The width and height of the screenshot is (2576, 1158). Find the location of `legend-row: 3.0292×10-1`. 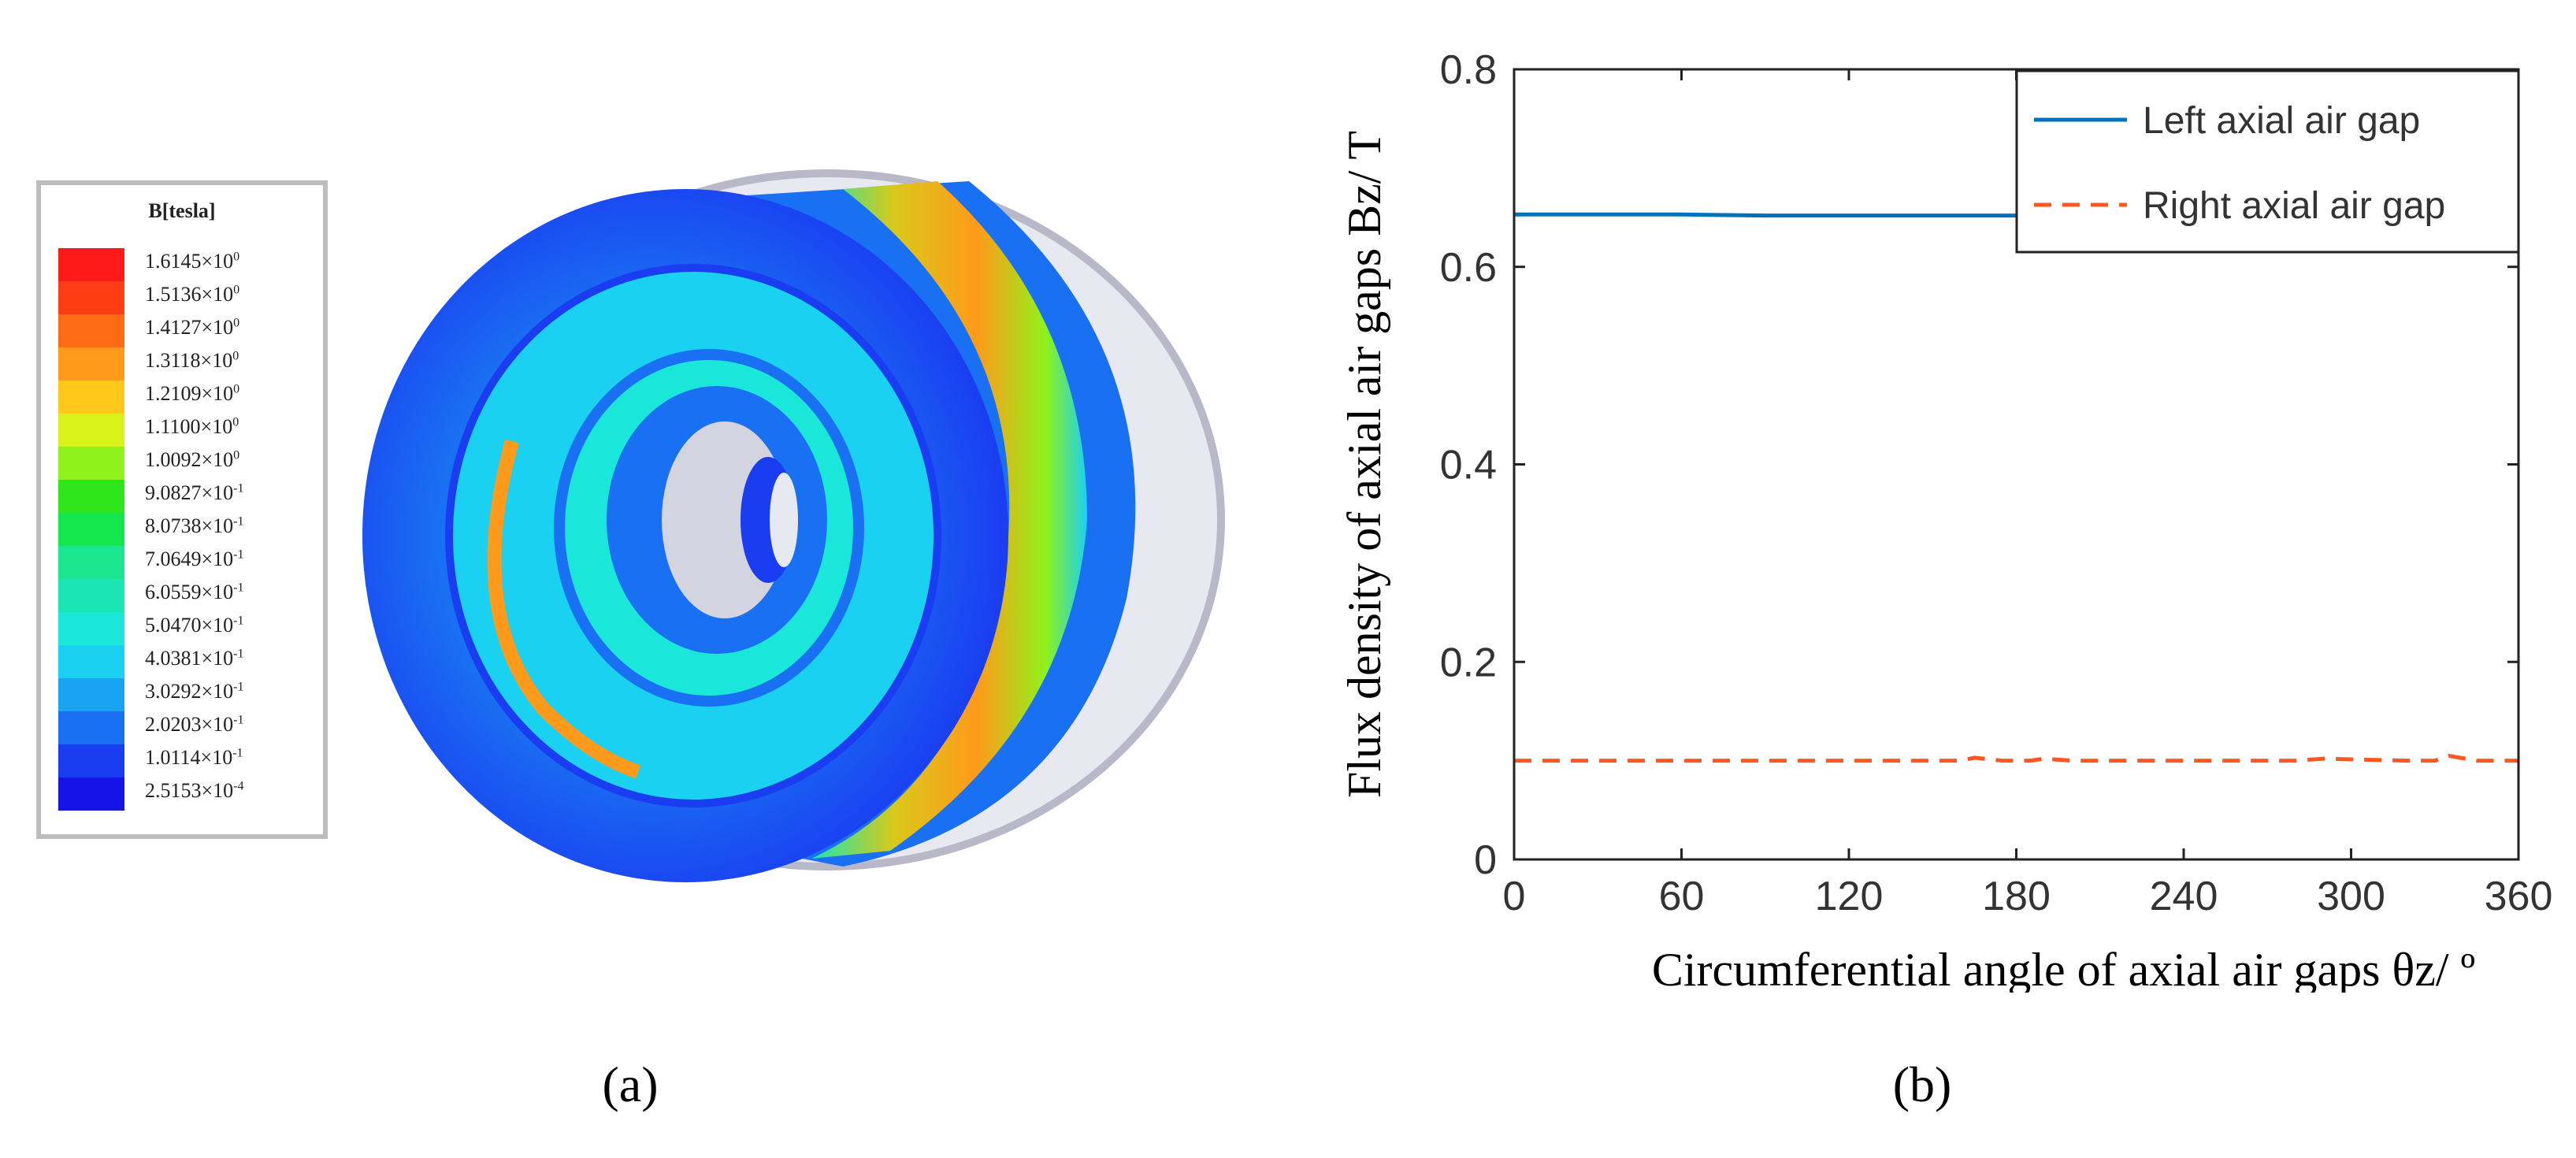

legend-row: 3.0292×10-1 is located at coordinates (188, 694).